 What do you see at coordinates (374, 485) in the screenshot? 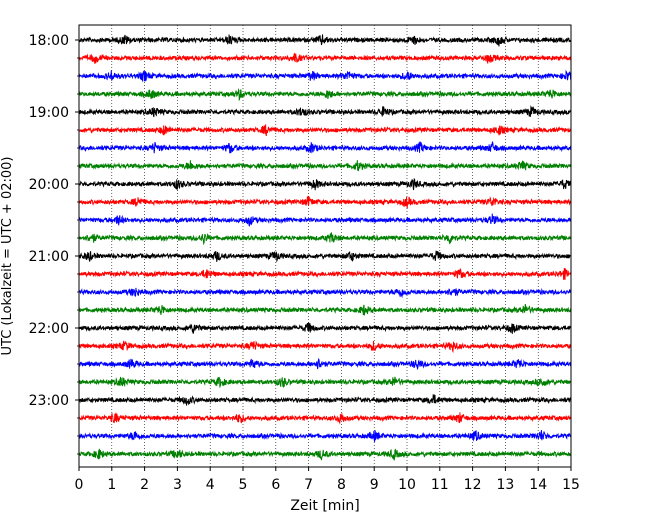
I see `x-tick-label-9: 9` at bounding box center [374, 485].